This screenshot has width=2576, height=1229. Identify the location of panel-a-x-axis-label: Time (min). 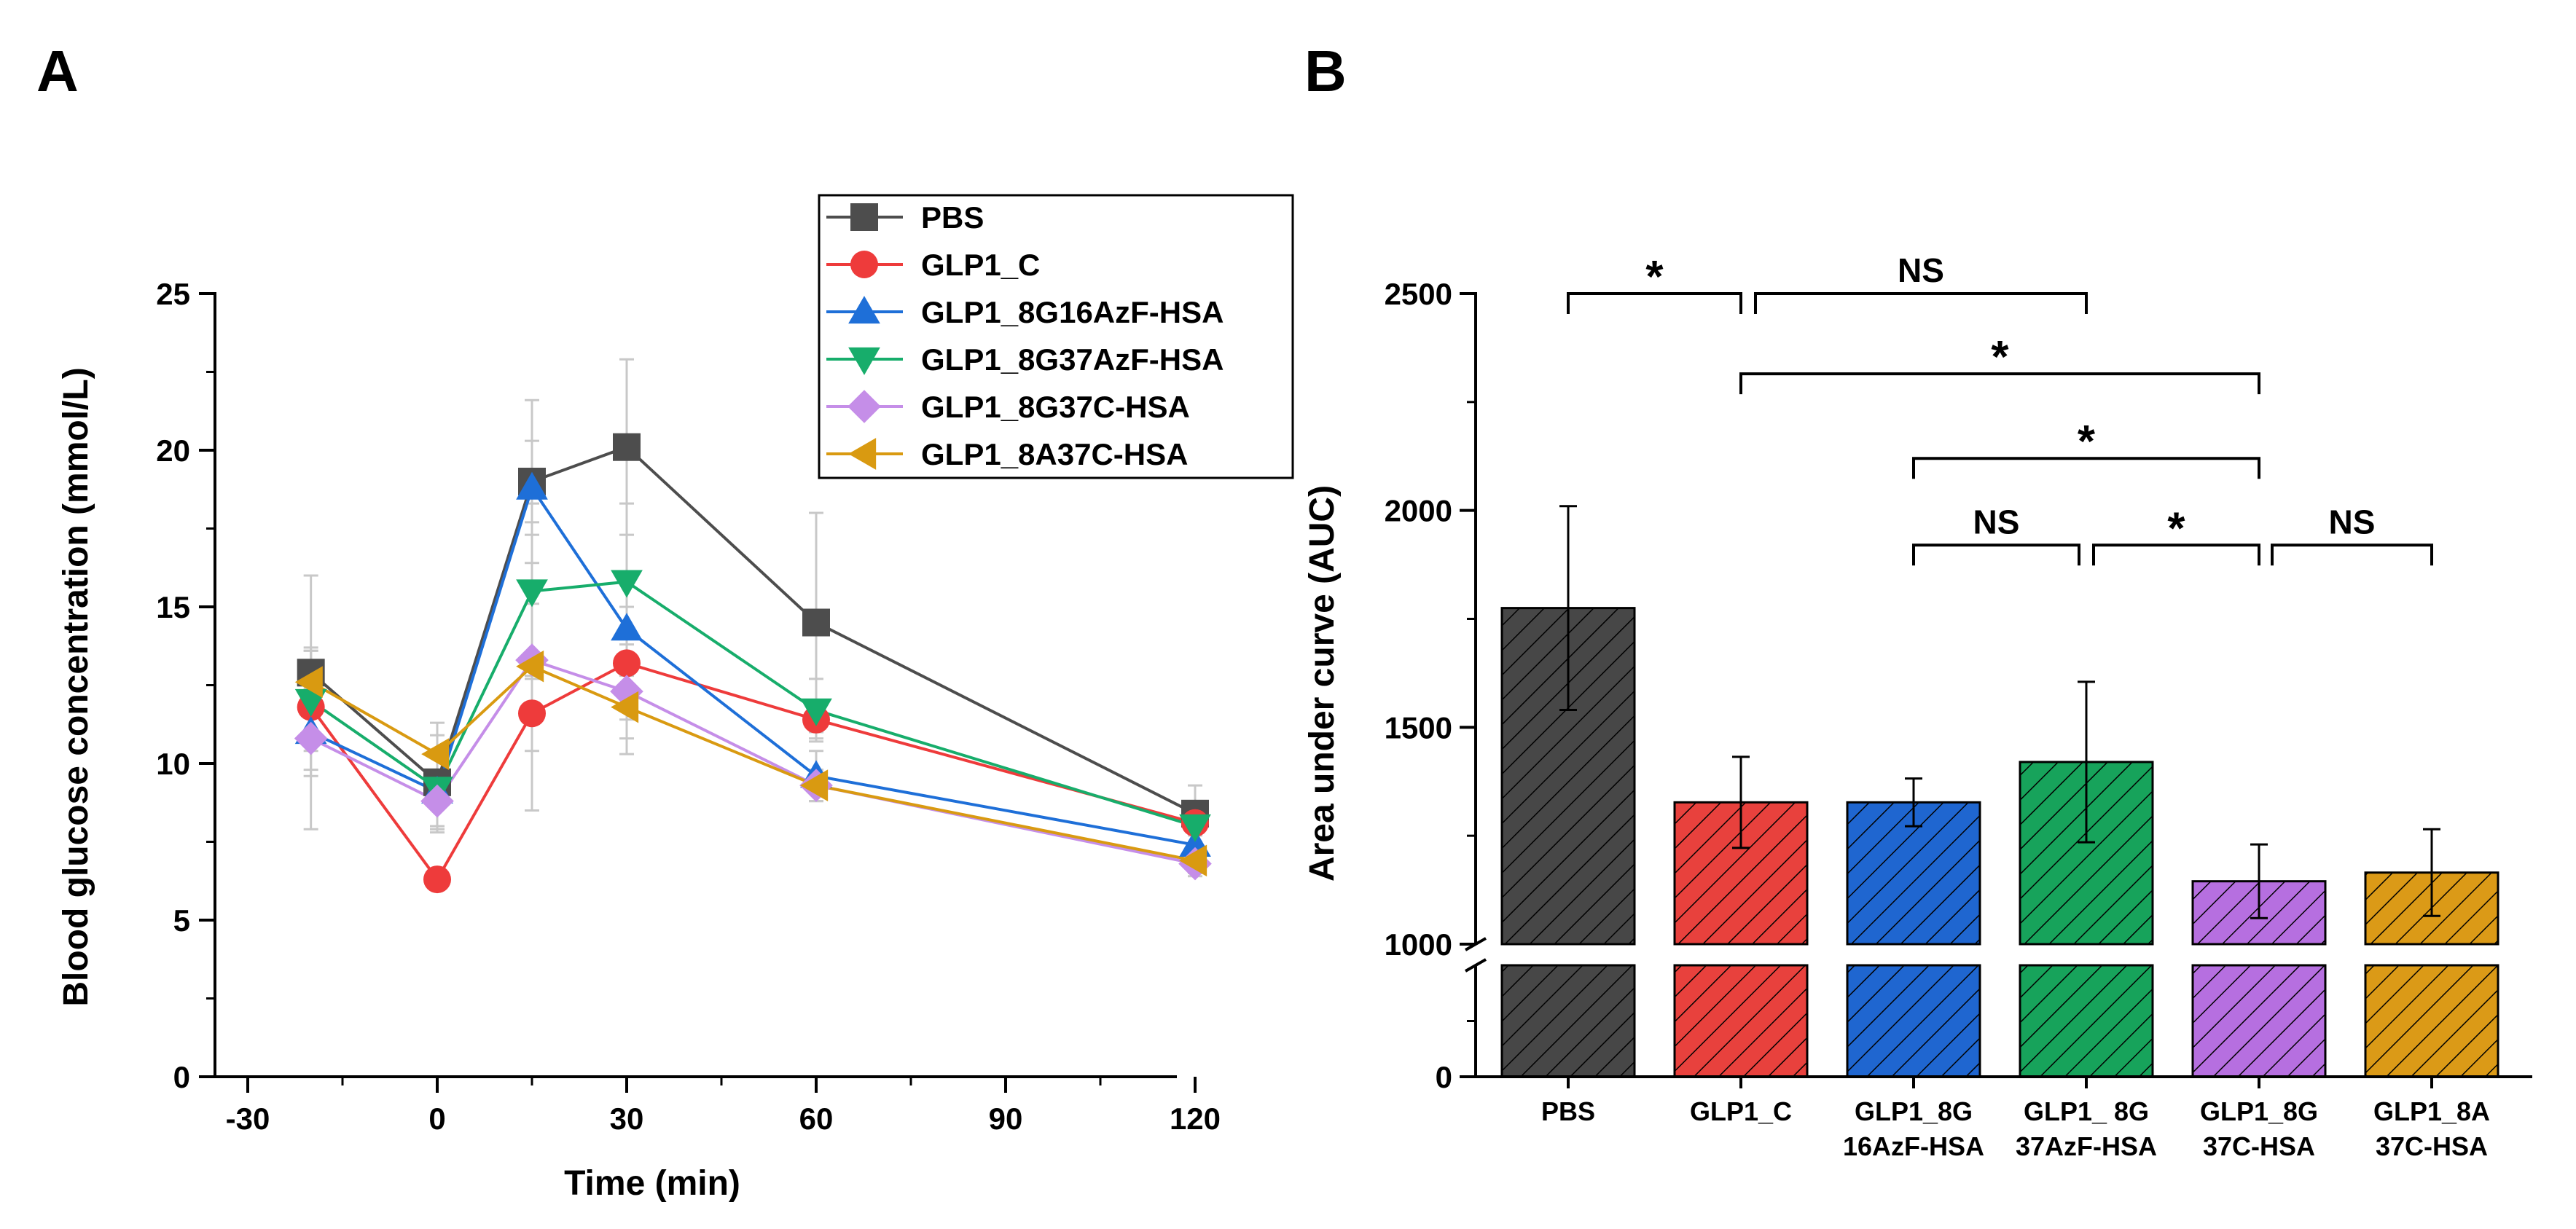
(652, 1183).